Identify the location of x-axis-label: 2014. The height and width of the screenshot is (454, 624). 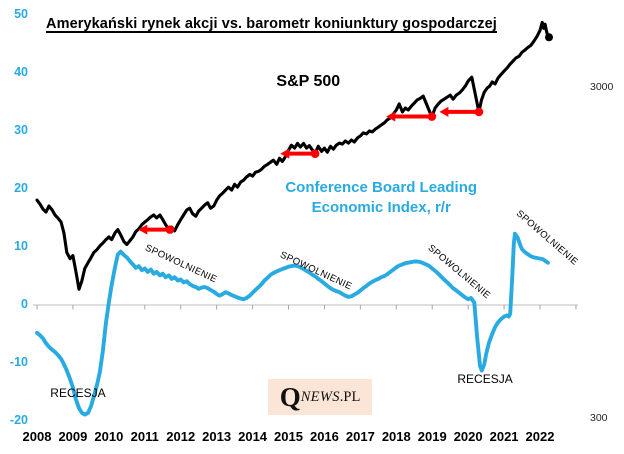
(253, 436).